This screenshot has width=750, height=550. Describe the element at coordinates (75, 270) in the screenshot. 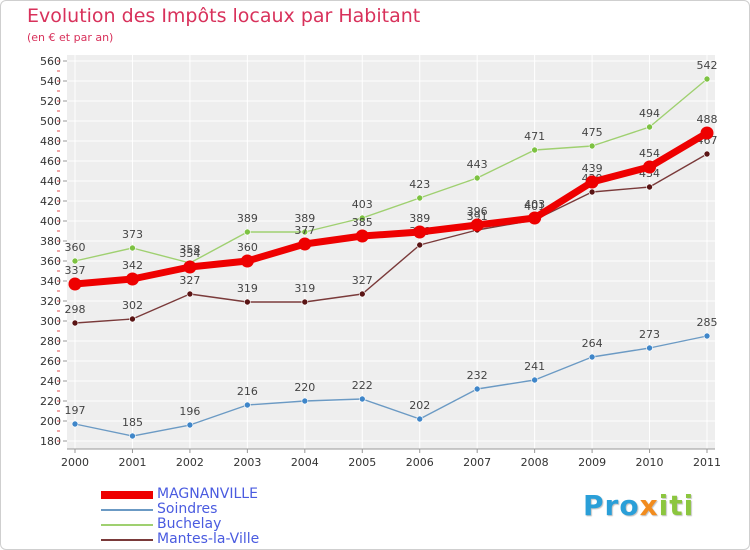

I see `data-label: 337` at that location.